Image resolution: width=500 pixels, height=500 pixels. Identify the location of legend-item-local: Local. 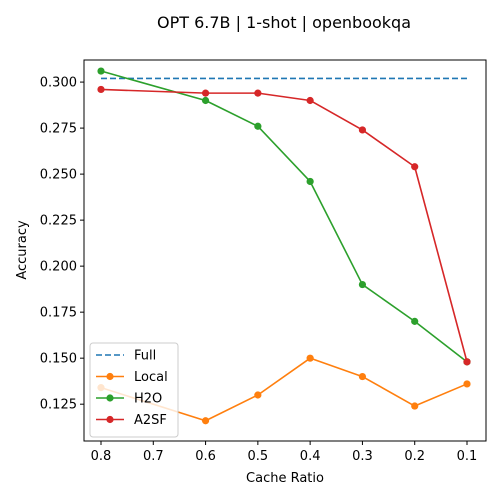
(132, 377).